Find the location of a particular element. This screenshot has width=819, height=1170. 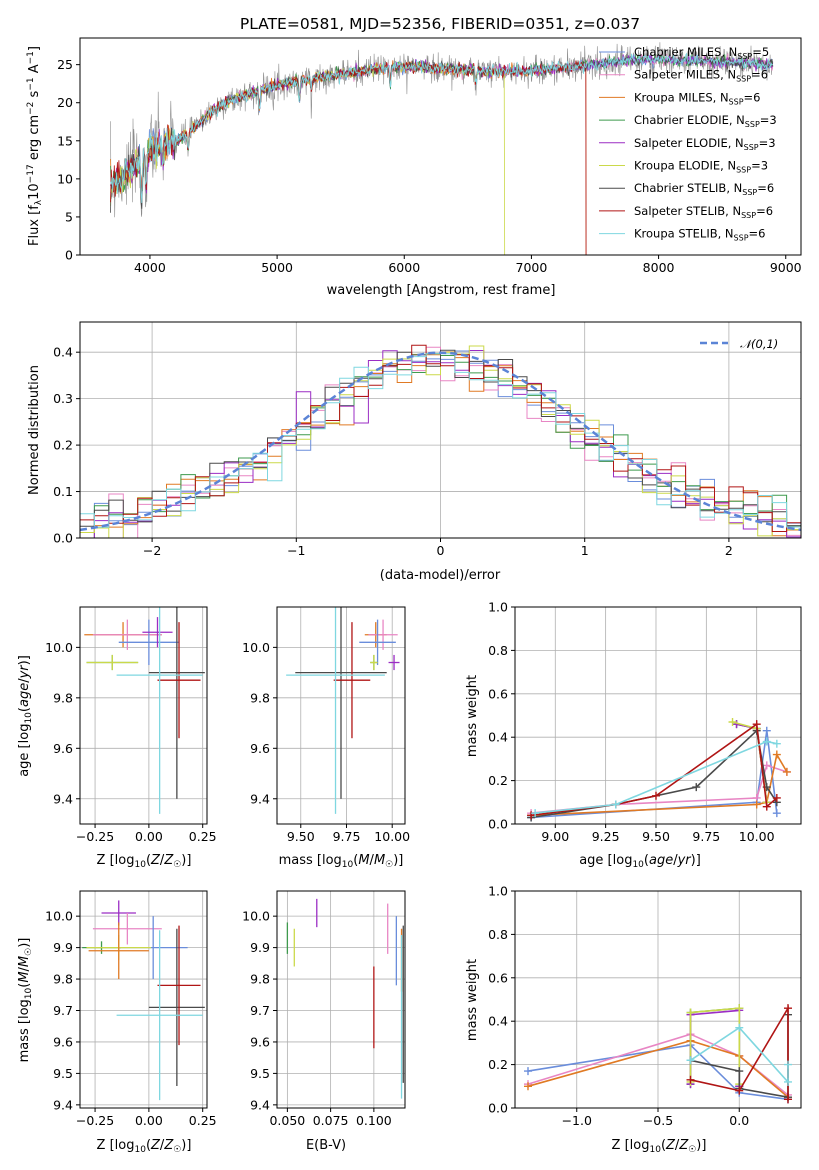

weight-marker-kroupa-miles is located at coordinates (786, 771).